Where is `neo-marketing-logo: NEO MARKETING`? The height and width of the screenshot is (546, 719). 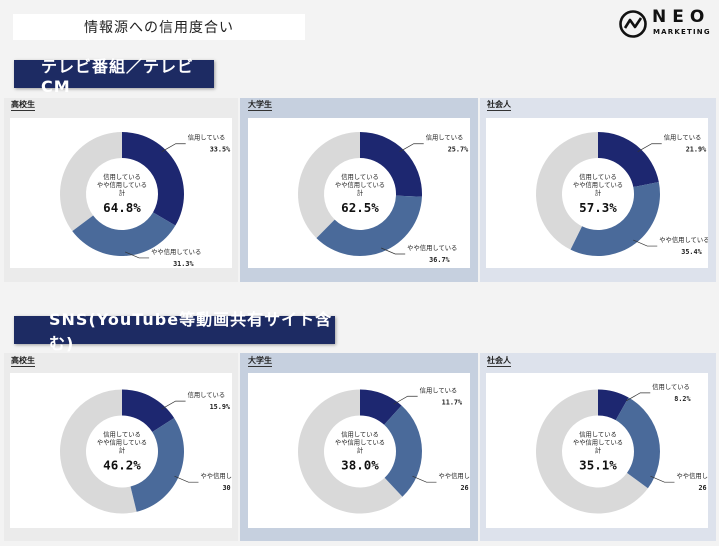
neo-marketing-logo: NEO MARKETING is located at coordinates (665, 24).